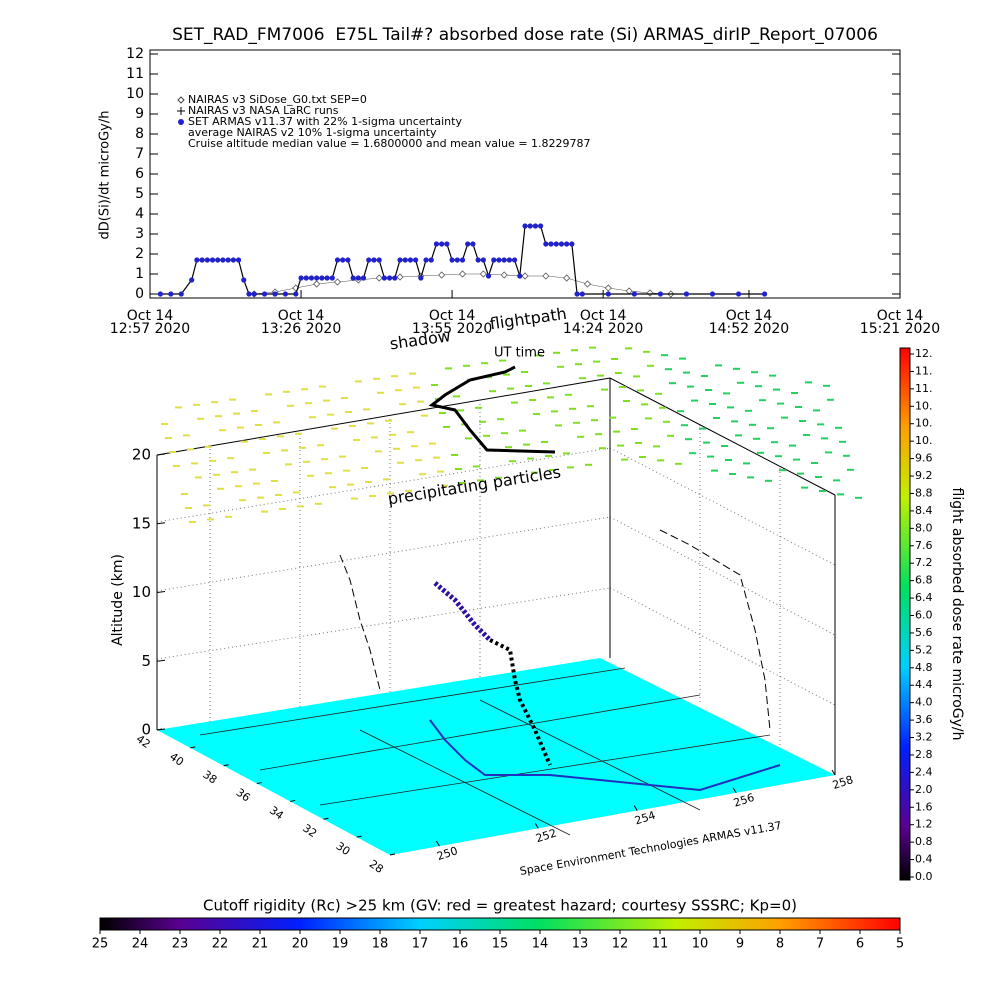  Describe the element at coordinates (135, 94) in the screenshot. I see `y-tick-label: 10` at that location.